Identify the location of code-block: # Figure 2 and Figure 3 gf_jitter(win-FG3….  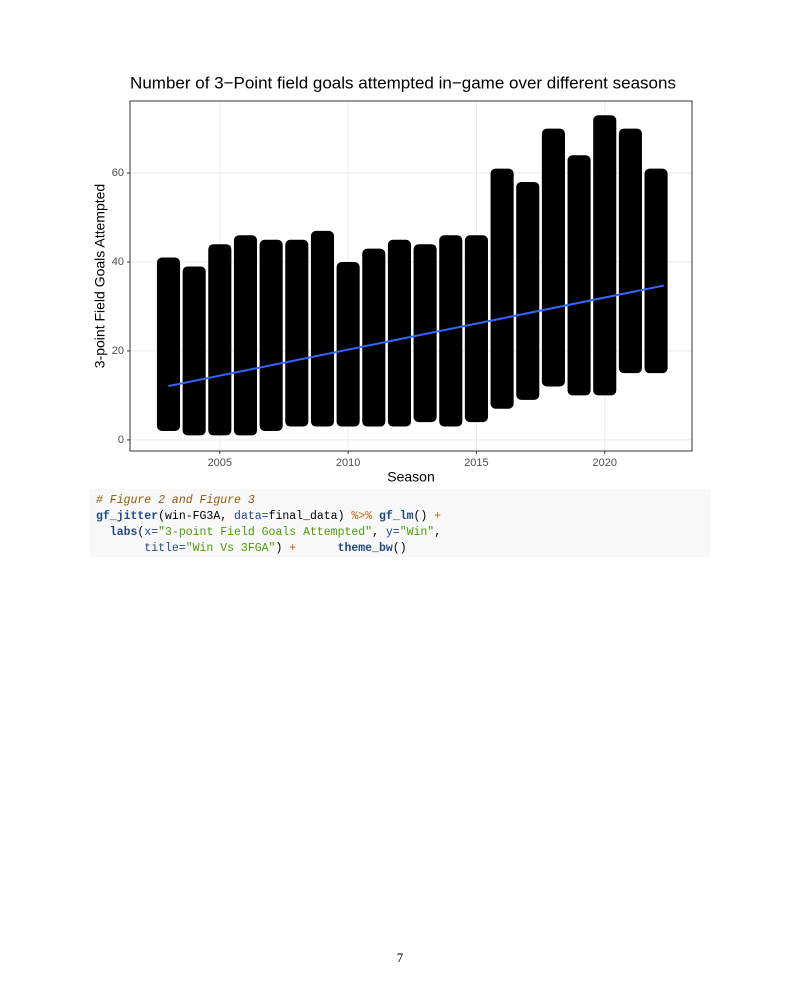
(400, 523).